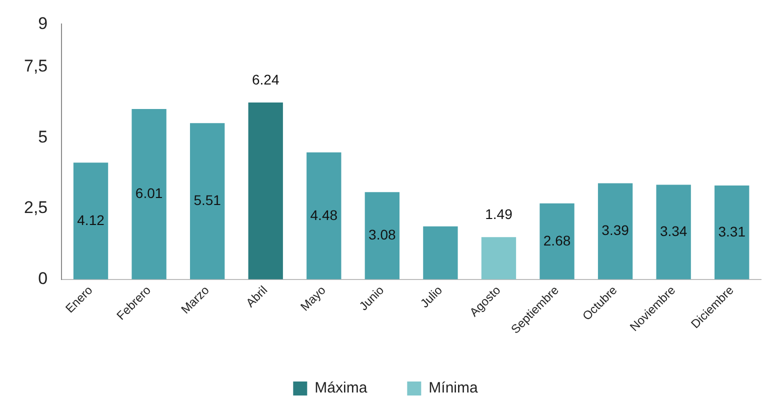  I want to click on data-label: 6.24, so click(266, 79).